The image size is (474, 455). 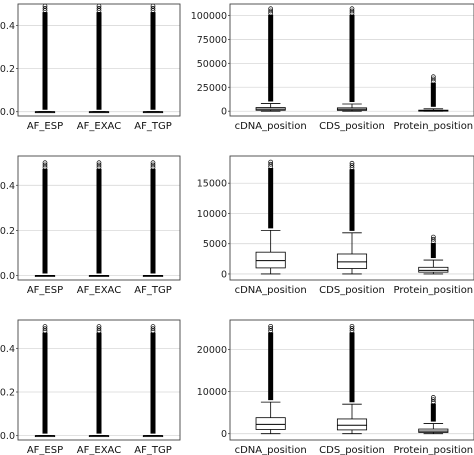 I want to click on y-tick-label: 20000, so click(x=212, y=350).